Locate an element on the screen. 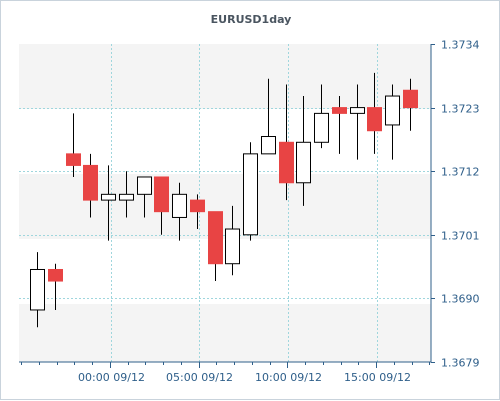 The height and width of the screenshot is (401, 500). y-tick-label: 1.3690 is located at coordinates (460, 299).